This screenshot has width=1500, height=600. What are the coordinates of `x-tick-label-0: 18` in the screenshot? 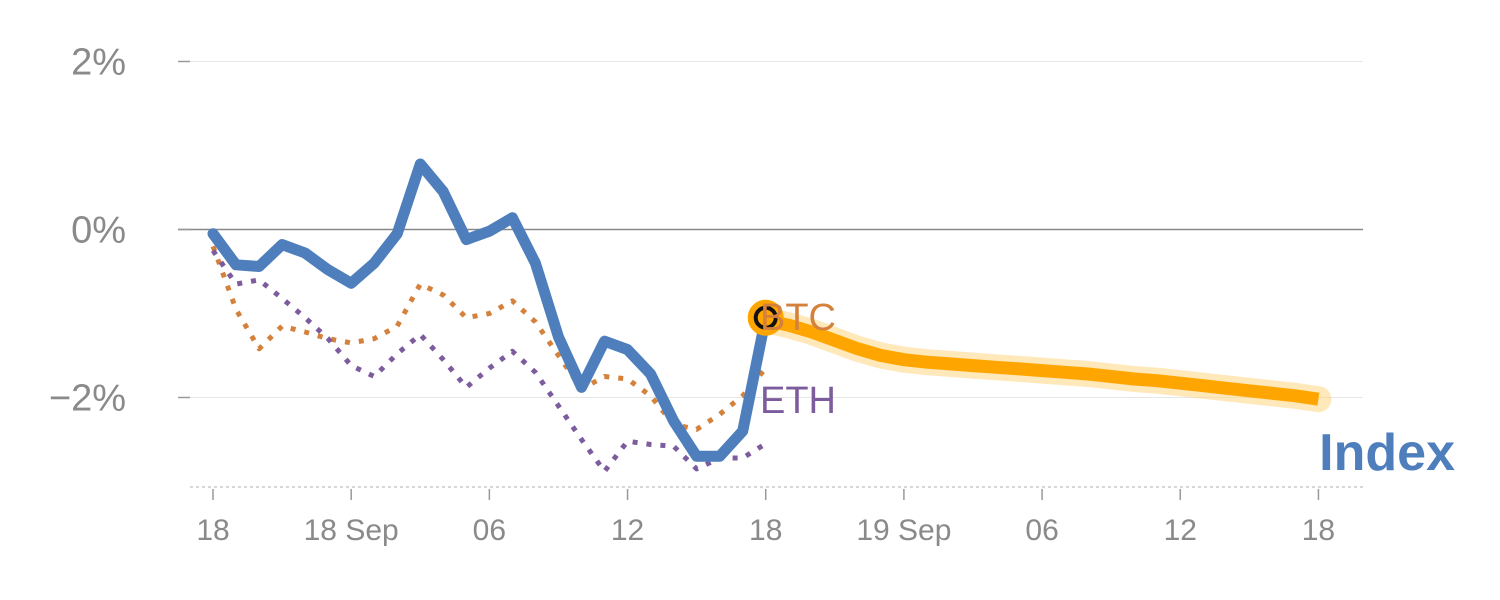 It's located at (212, 530).